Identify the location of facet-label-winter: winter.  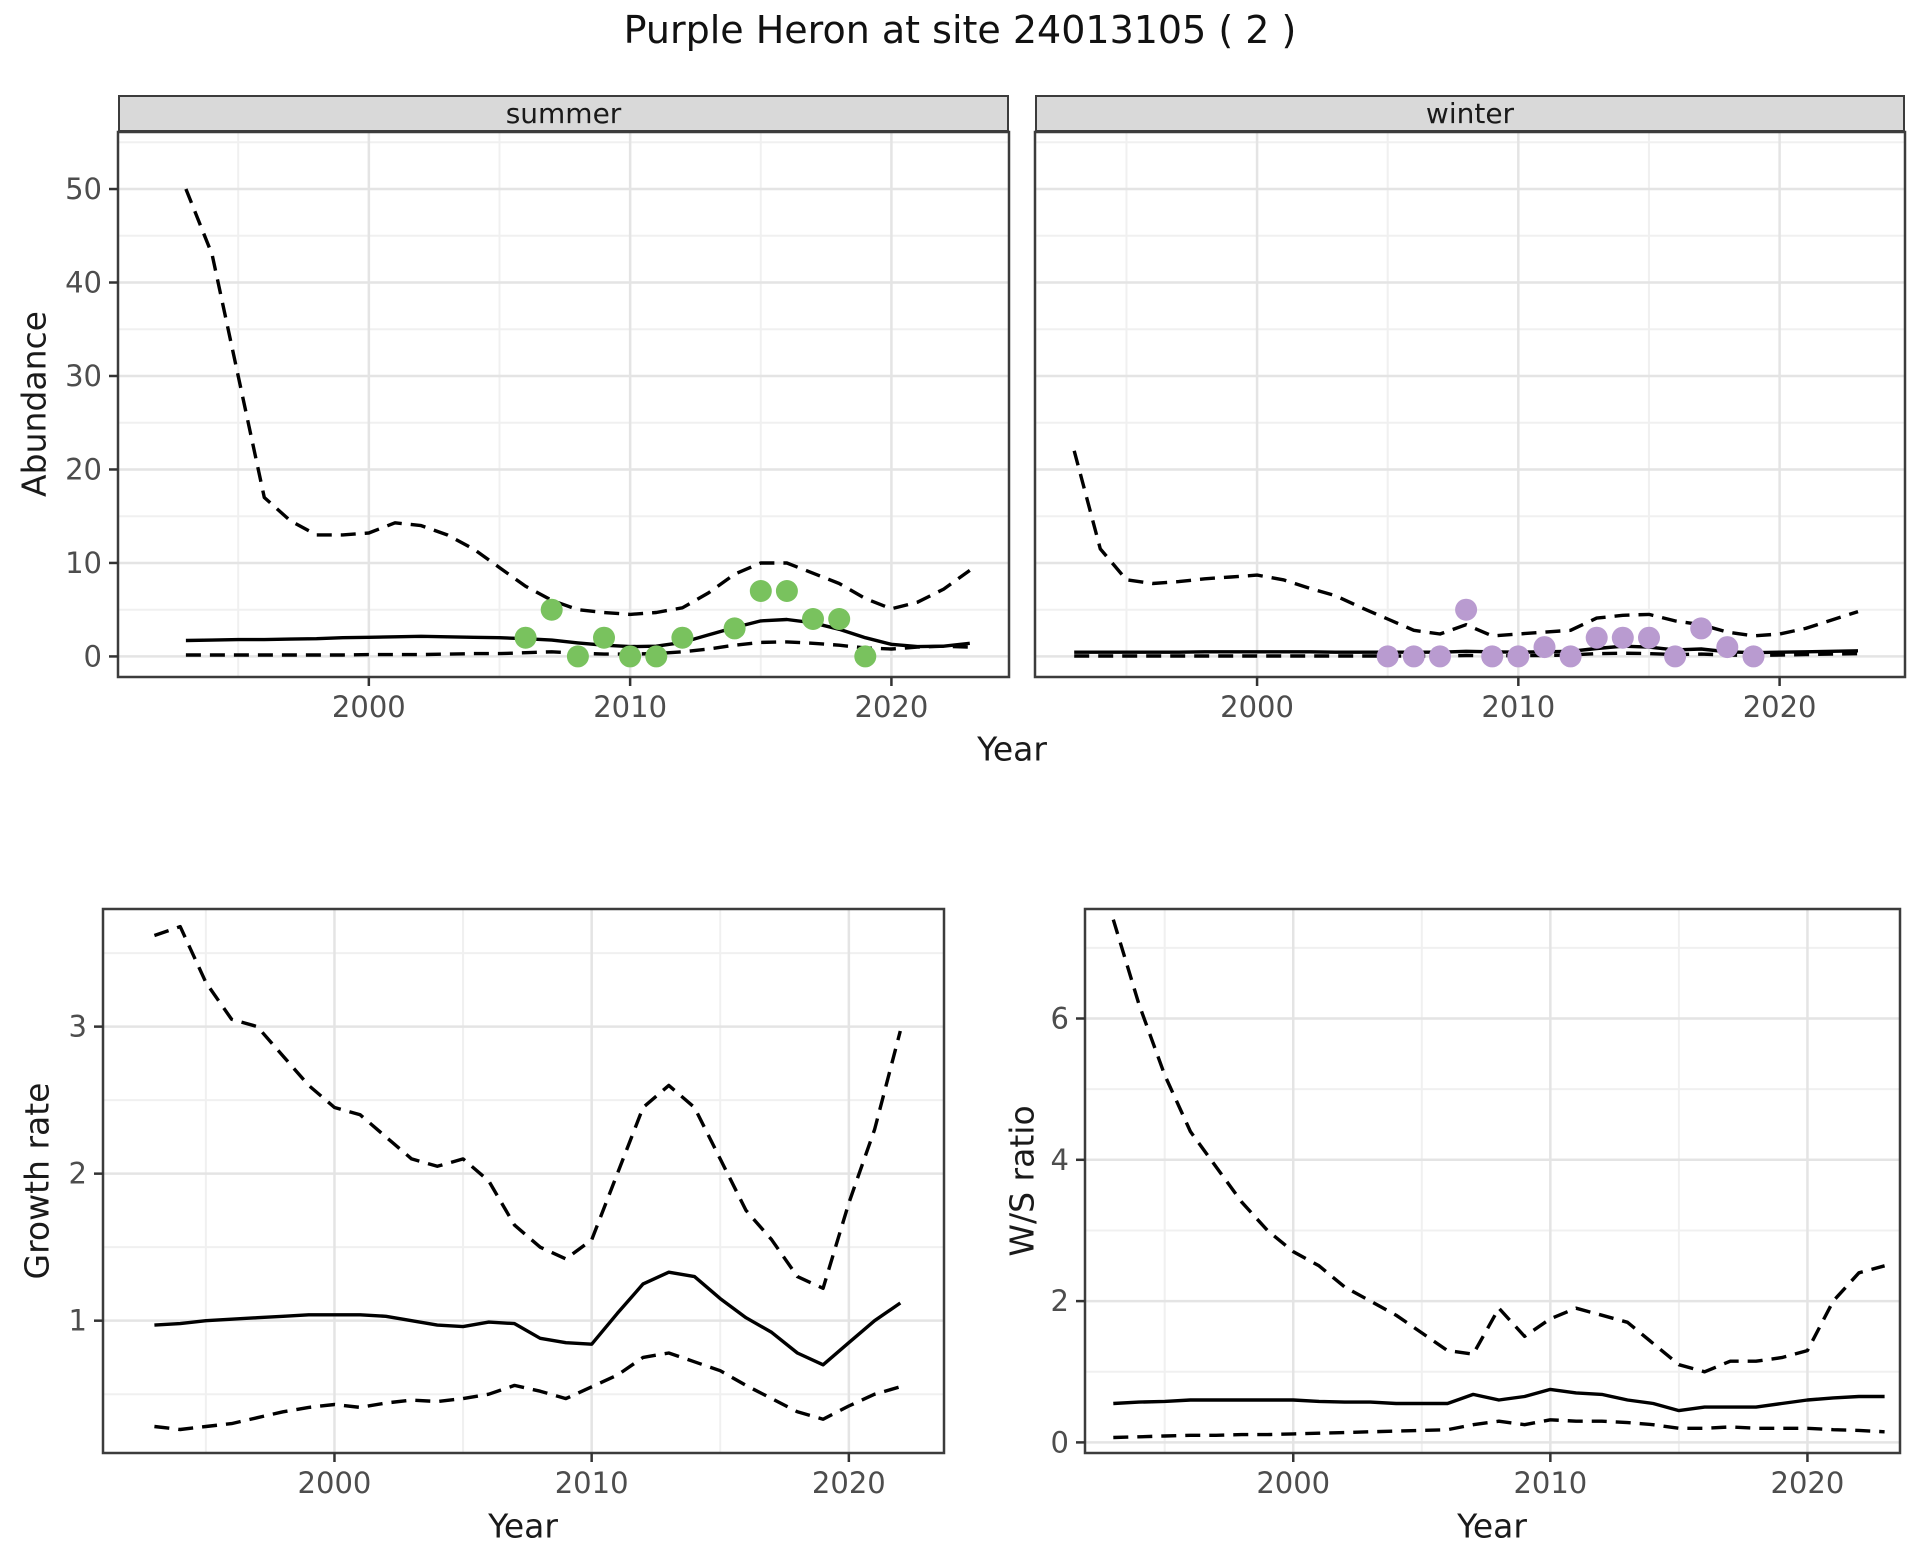
(1470, 113).